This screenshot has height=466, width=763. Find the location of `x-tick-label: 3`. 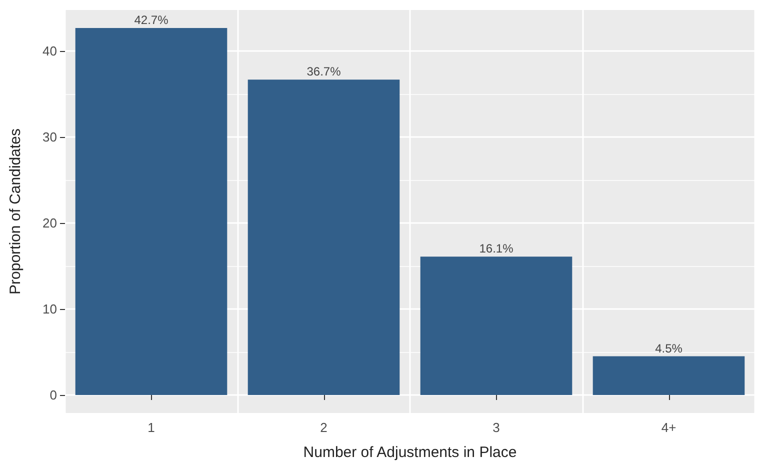

x-tick-label: 3 is located at coordinates (496, 427).